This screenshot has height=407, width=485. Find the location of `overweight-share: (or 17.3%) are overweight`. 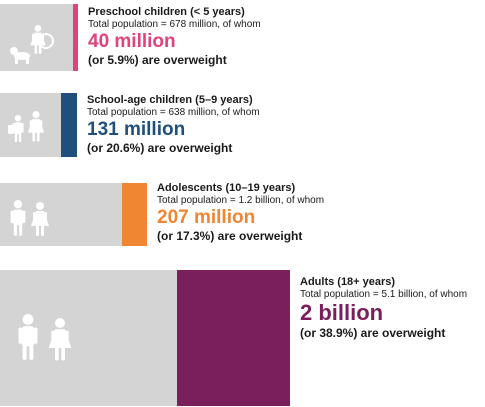

overweight-share: (or 17.3%) are overweight is located at coordinates (230, 236).